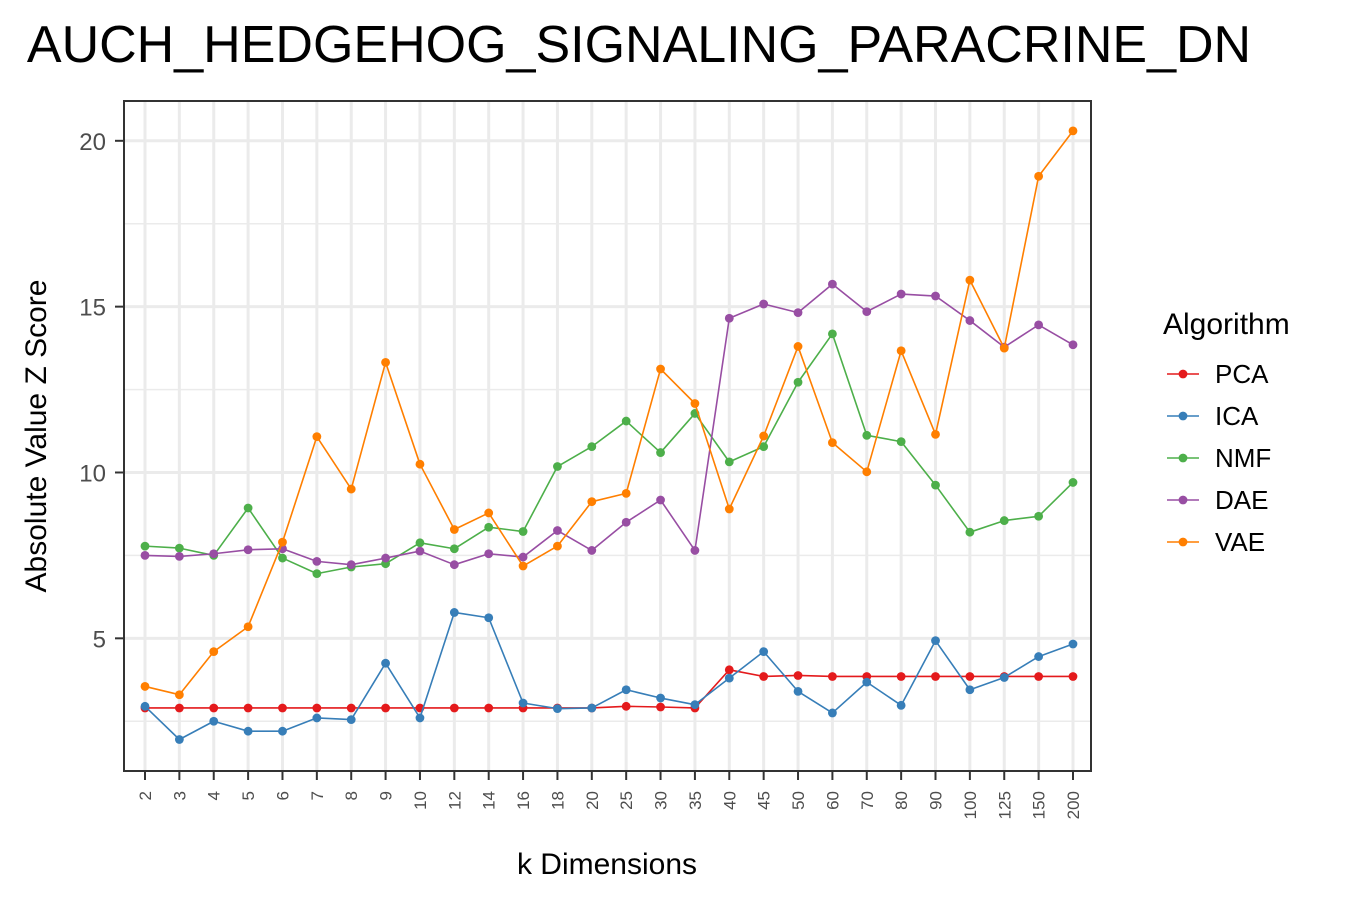 The width and height of the screenshot is (1350, 900). I want to click on x-tick-label: 200, so click(1073, 805).